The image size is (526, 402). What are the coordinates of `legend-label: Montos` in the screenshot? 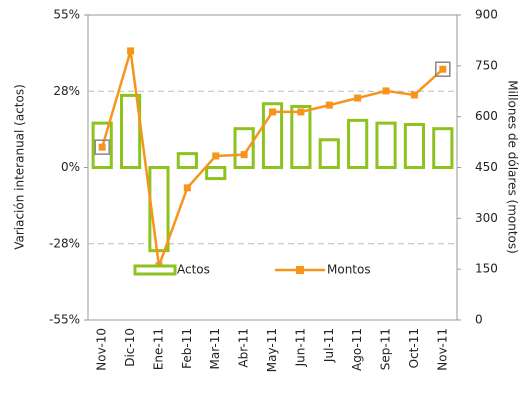 It's located at (349, 270).